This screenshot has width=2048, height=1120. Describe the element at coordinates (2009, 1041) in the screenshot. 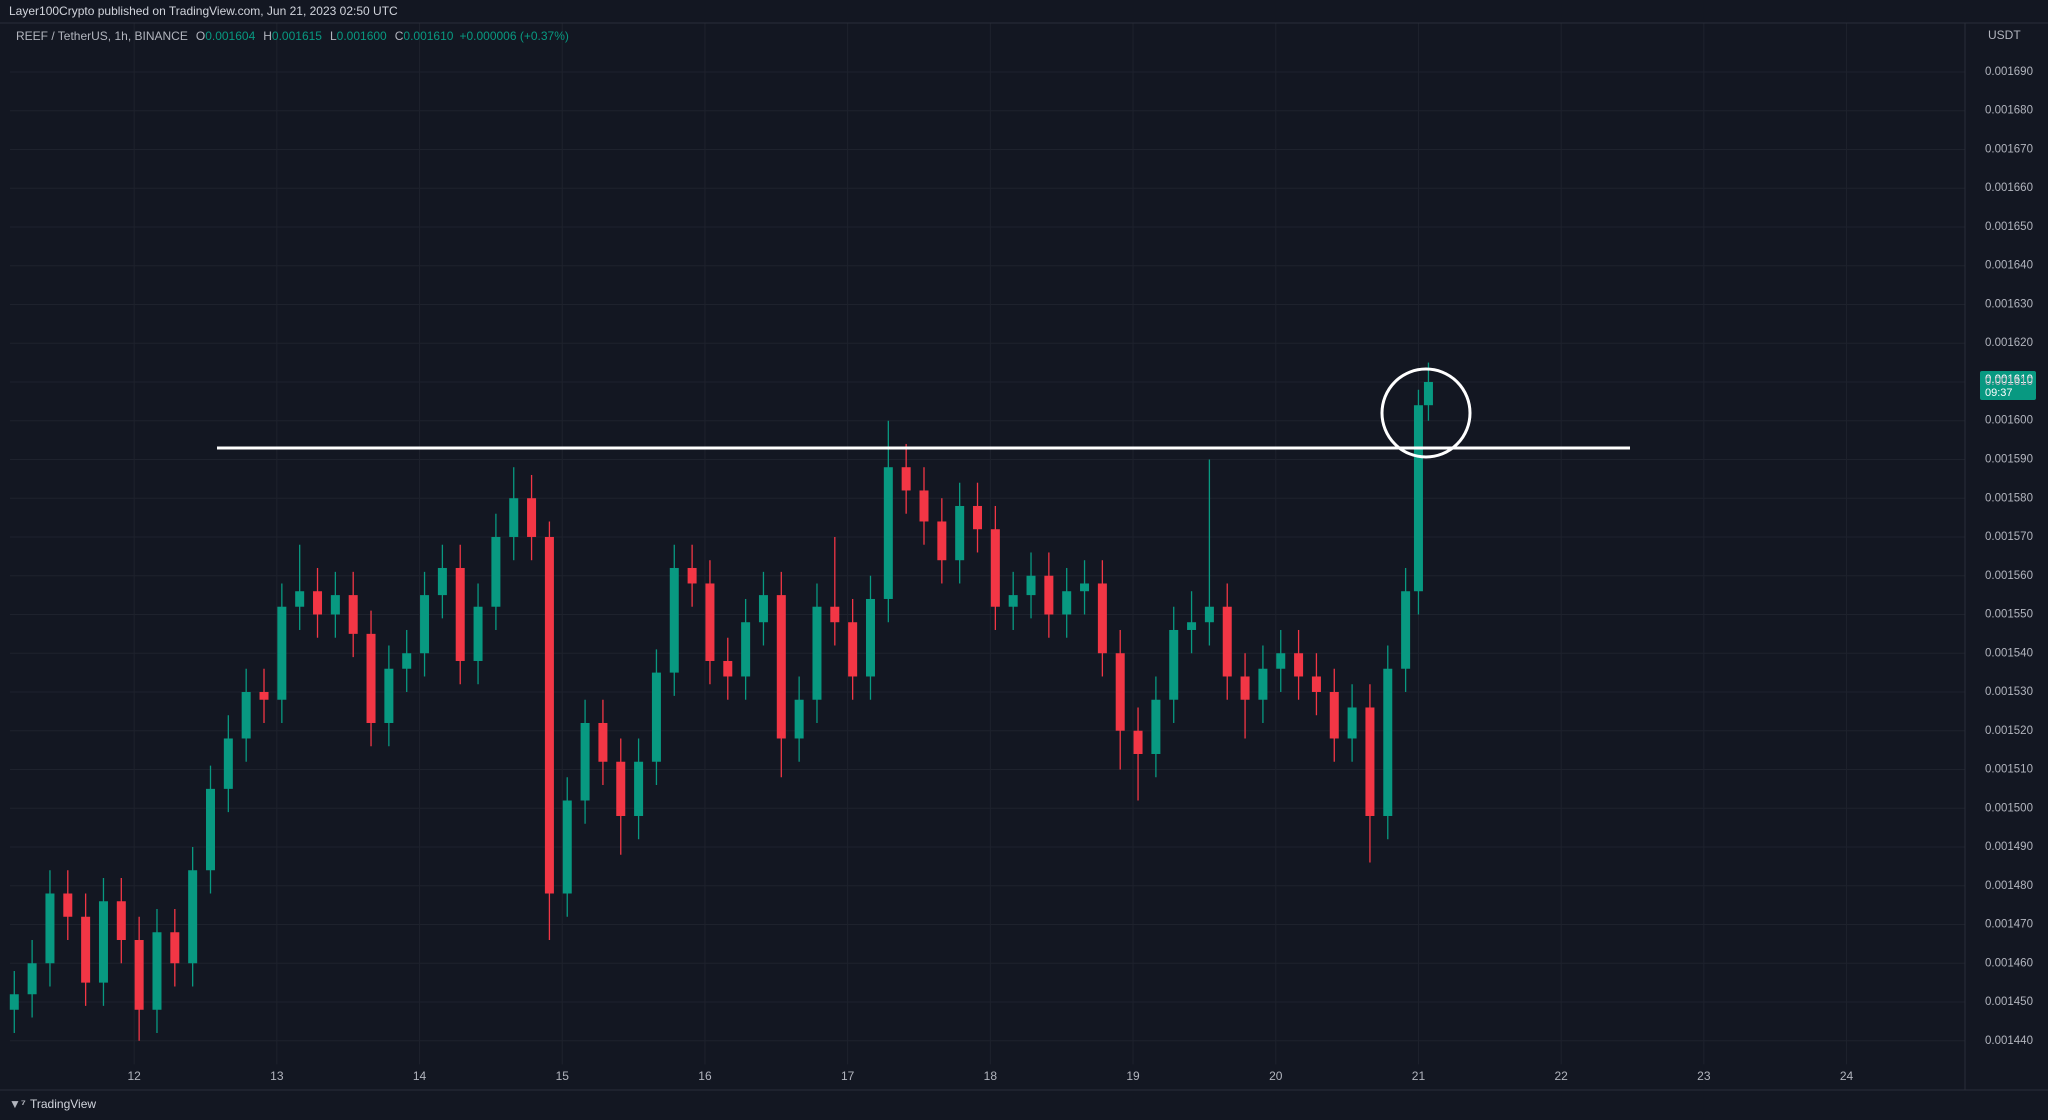

I see `y-tick-label: 0.001440` at that location.